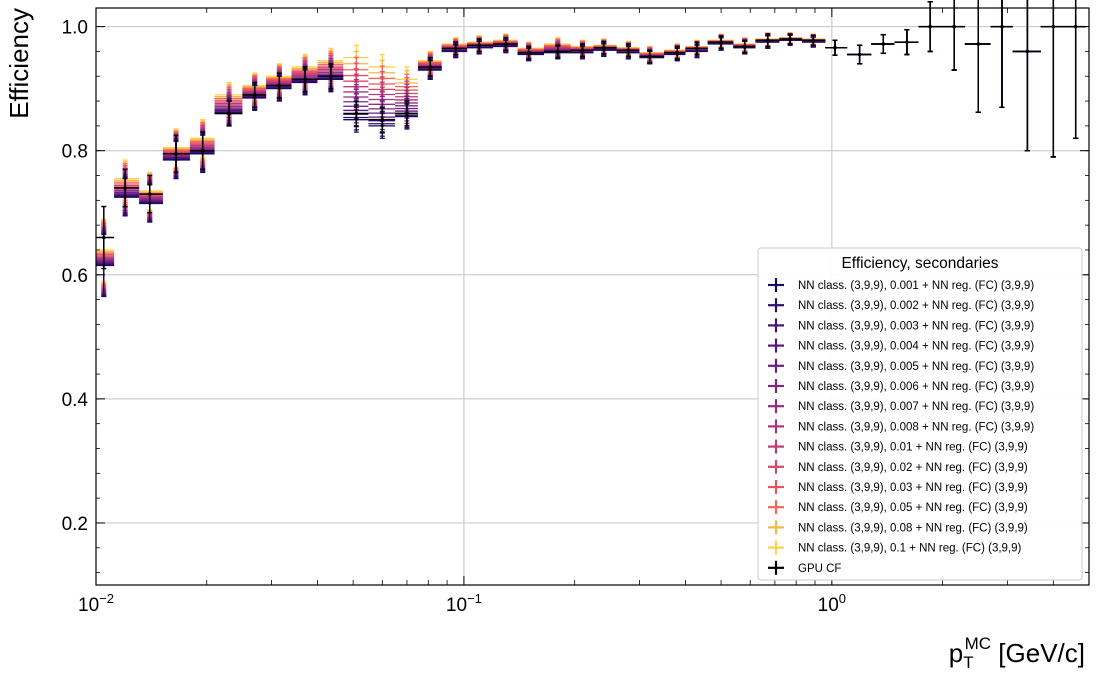  What do you see at coordinates (464, 603) in the screenshot?
I see `x-tick-label: 10⁻¹` at bounding box center [464, 603].